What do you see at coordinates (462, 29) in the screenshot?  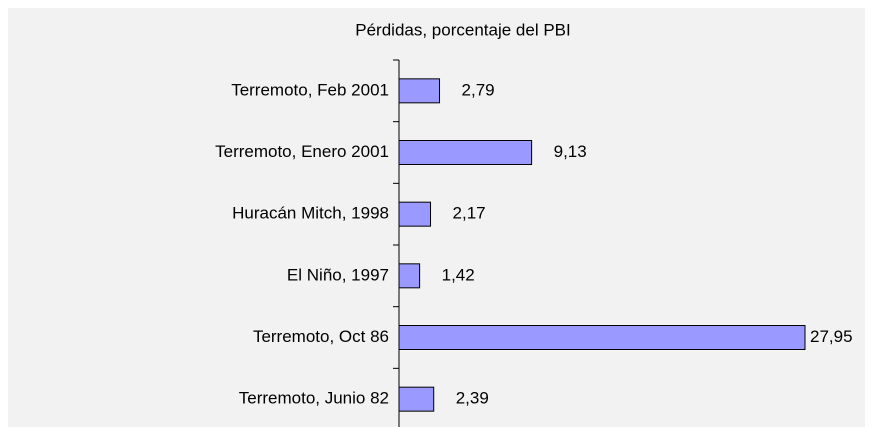 I see `chart-title: Pérdidas, porcentaje del PBI` at bounding box center [462, 29].